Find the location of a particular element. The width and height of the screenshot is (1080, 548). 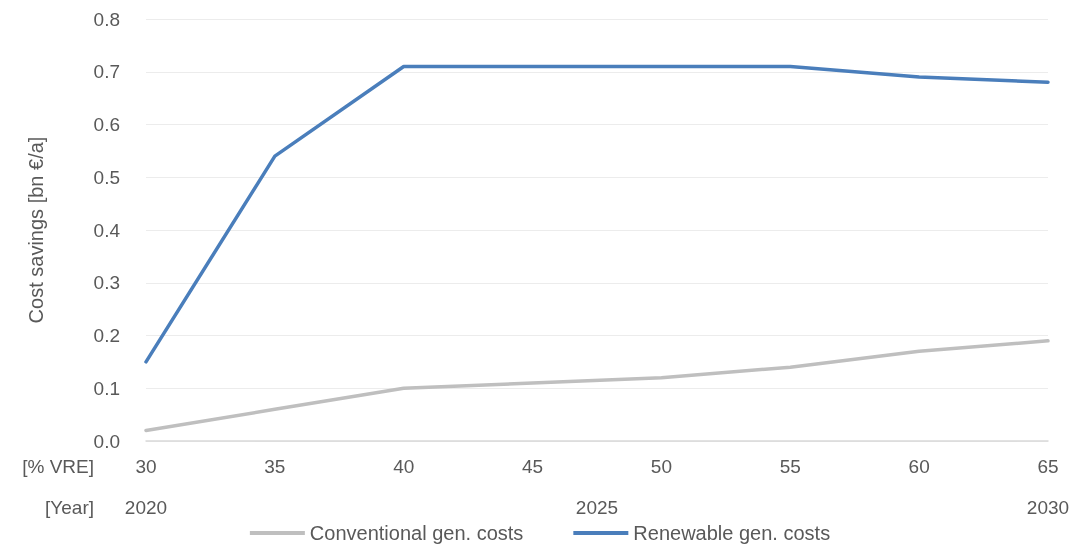

x-tick-label: 50 is located at coordinates (661, 466).